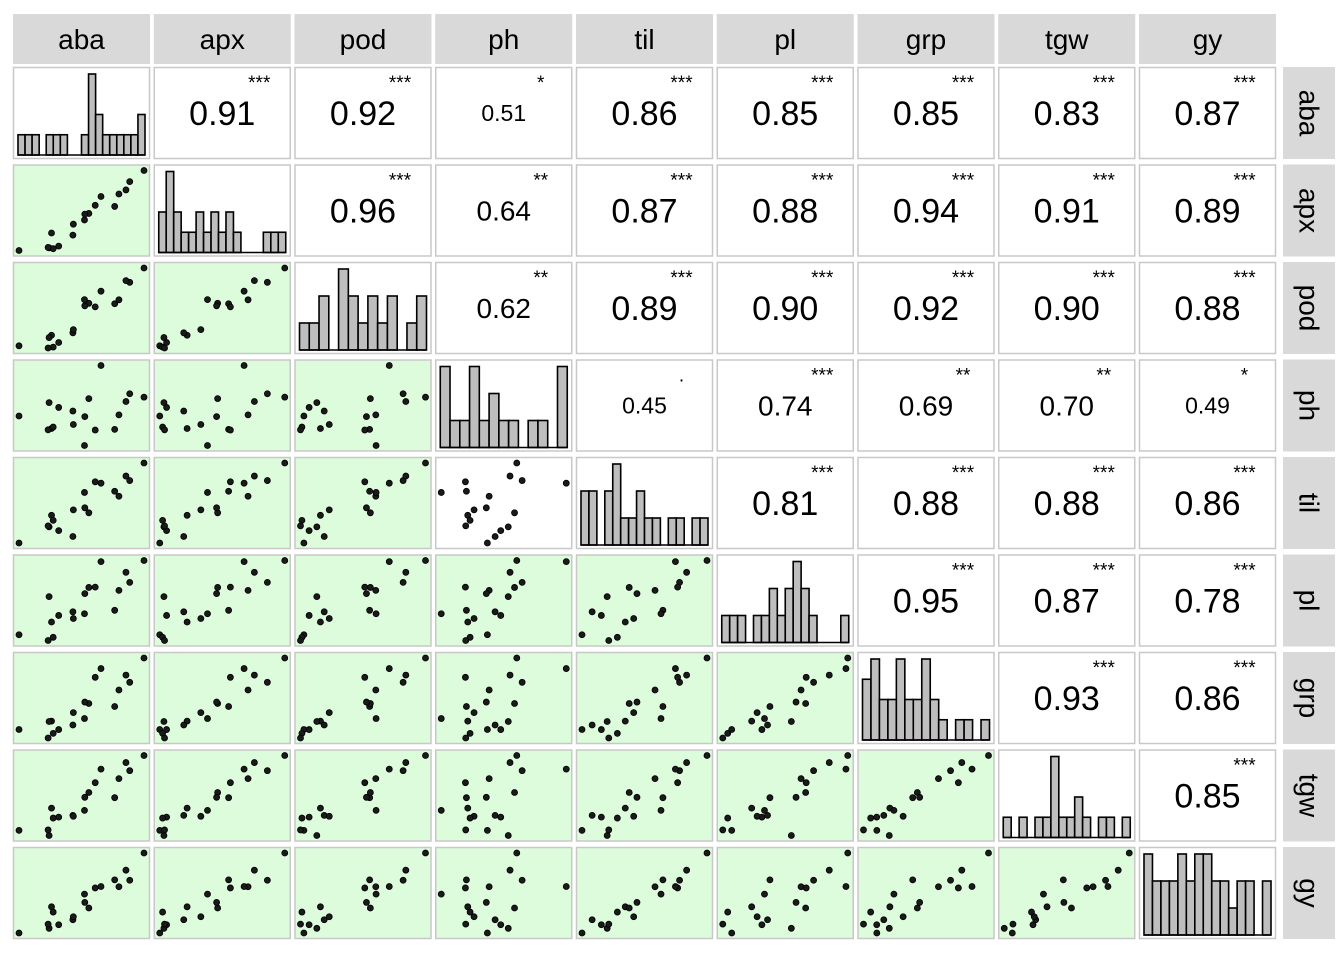  Describe the element at coordinates (503, 113) in the screenshot. I see `corr-value: 0.51` at that location.